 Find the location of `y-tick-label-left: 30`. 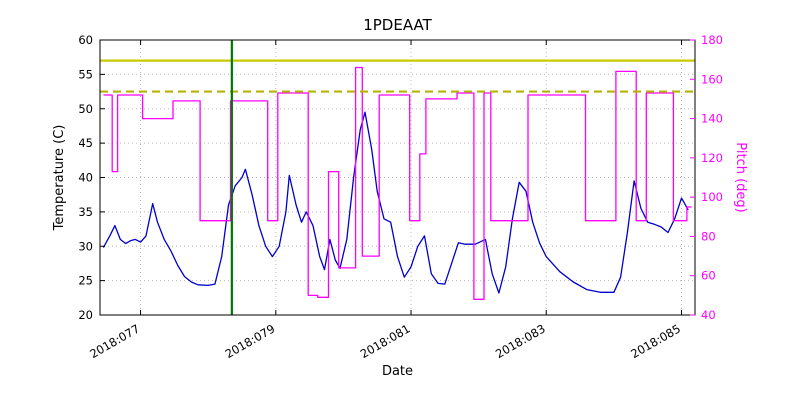

y-tick-label-left: 30 is located at coordinates (85, 246).